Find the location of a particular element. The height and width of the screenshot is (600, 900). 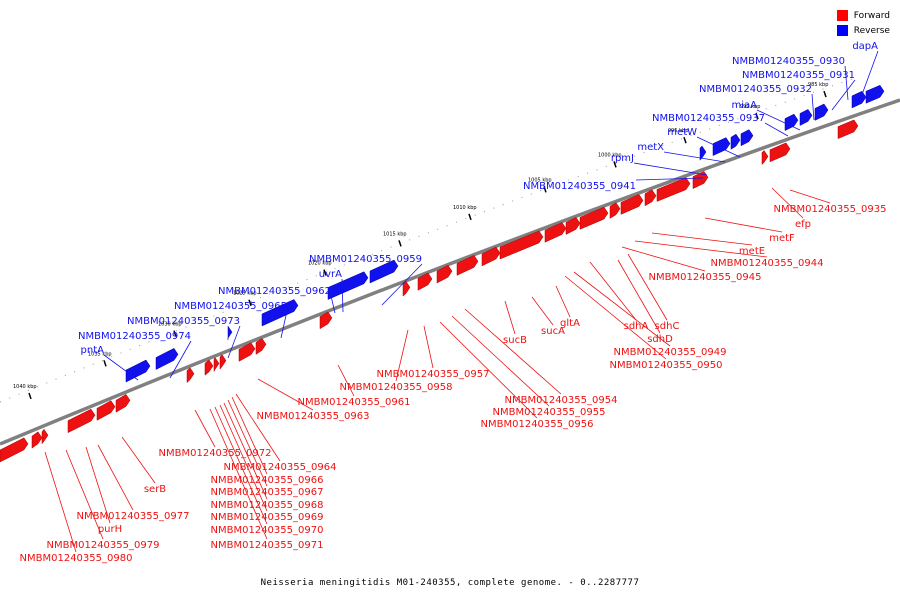

forward-gene-label: NMBM01240355_0979 is located at coordinates (103, 545).